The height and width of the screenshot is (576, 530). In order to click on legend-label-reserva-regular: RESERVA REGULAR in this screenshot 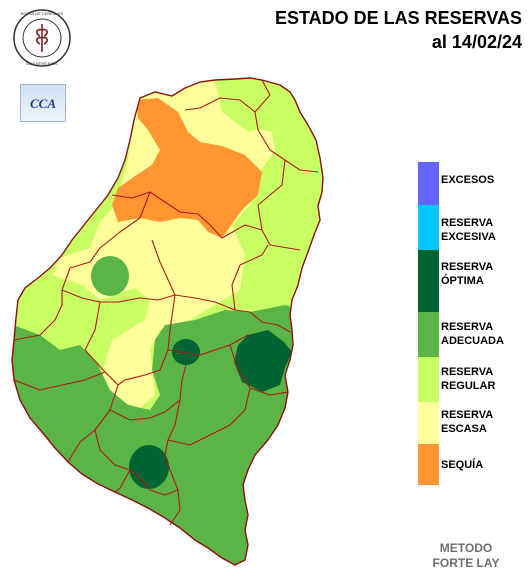, I will do `click(468, 379)`.